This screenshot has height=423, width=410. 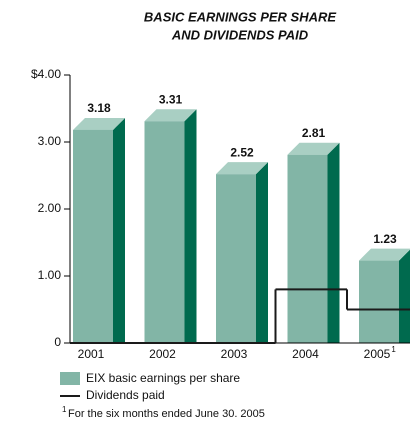 What do you see at coordinates (385, 239) in the screenshot?
I see `value-label: 1.23` at bounding box center [385, 239].